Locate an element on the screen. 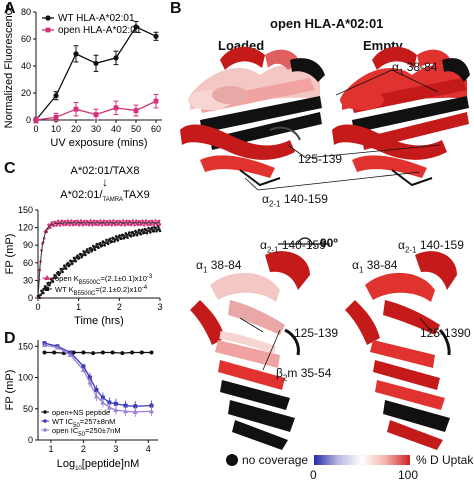 The height and width of the screenshot is (483, 474). panel-label-d: D is located at coordinates (10, 338).